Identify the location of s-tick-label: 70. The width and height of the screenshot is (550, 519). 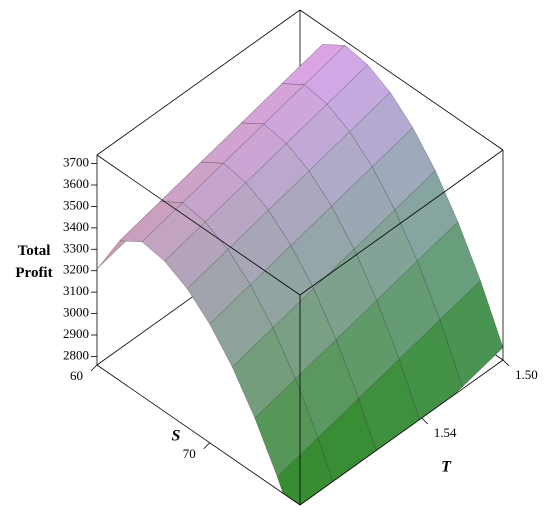
(189, 453).